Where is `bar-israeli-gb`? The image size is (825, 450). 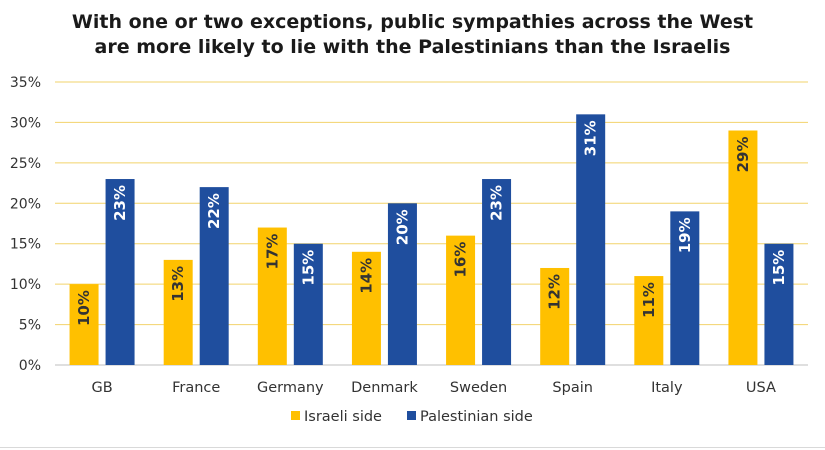 bar-israeli-gb is located at coordinates (84, 324).